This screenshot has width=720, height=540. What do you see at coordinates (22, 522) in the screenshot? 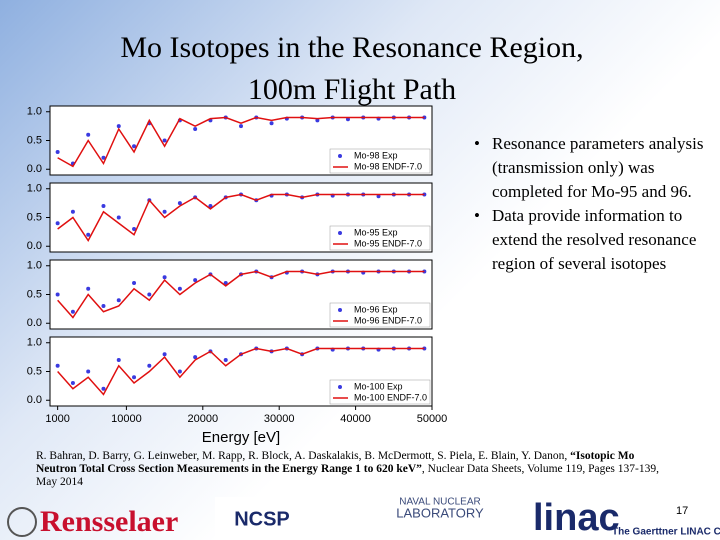
I see `seal` at bounding box center [22, 522].